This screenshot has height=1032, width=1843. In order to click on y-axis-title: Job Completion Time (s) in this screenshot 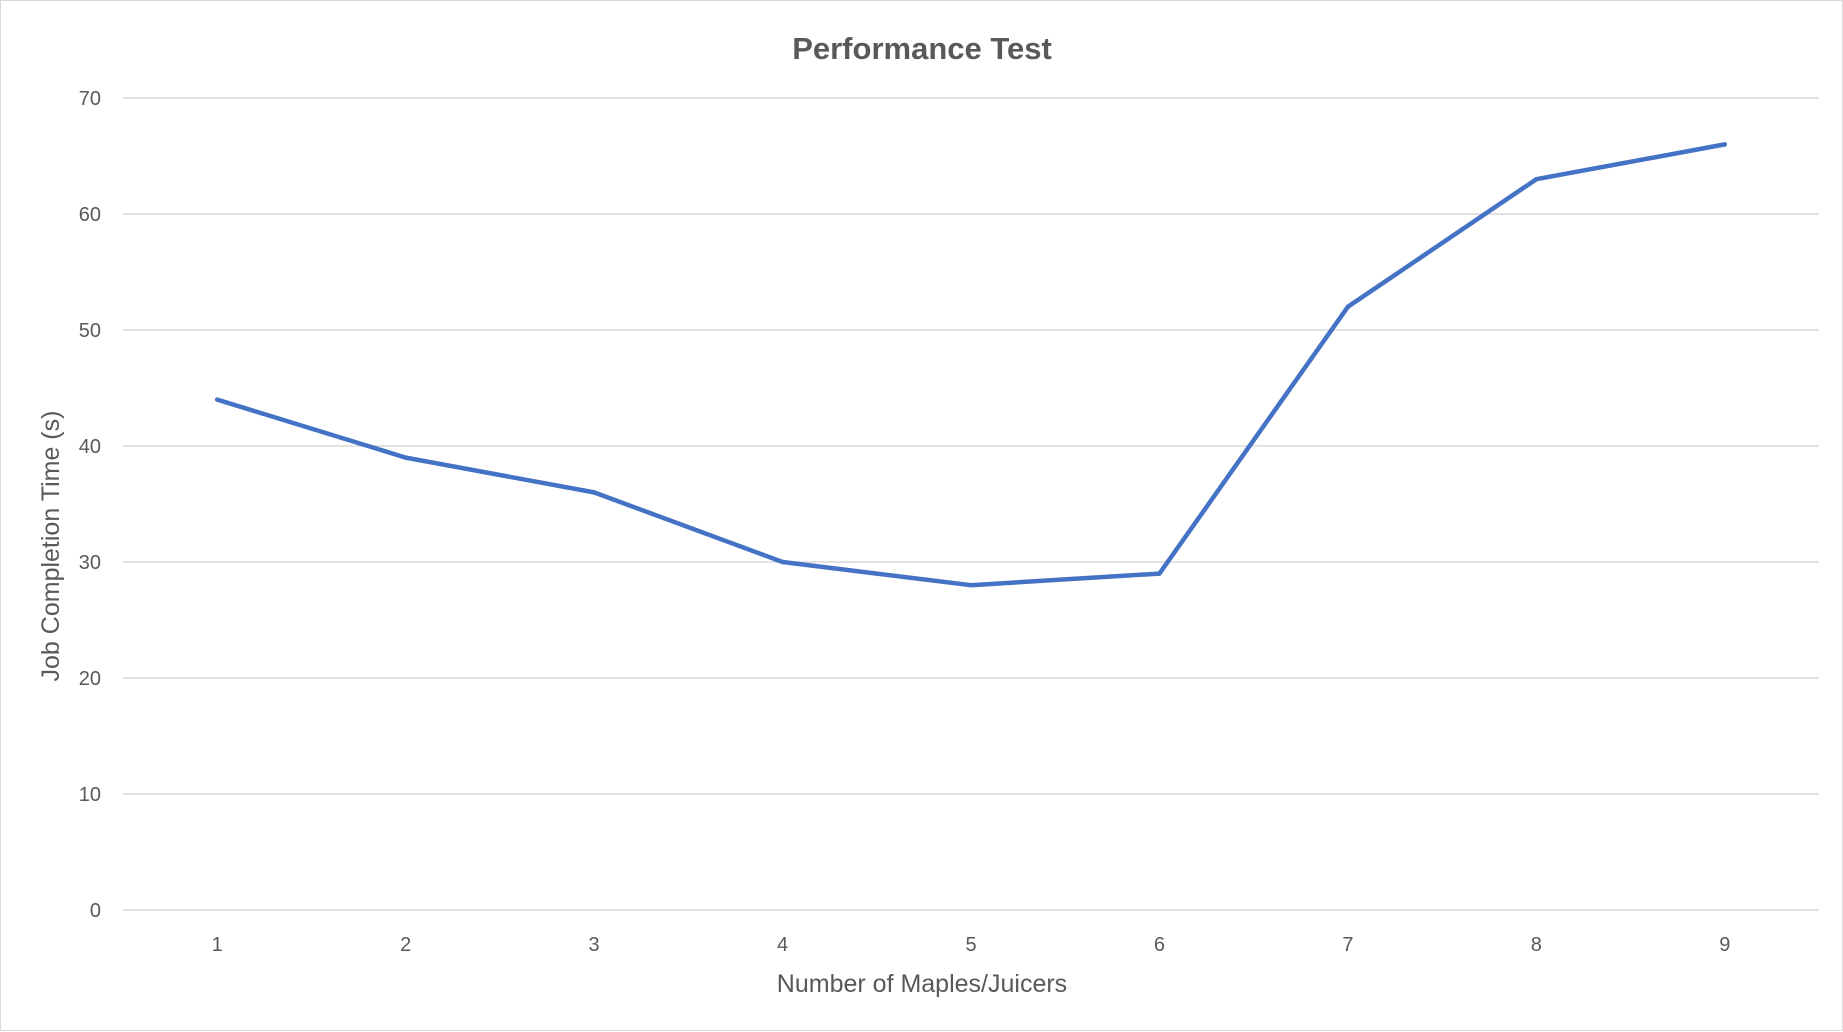, I will do `click(51, 546)`.